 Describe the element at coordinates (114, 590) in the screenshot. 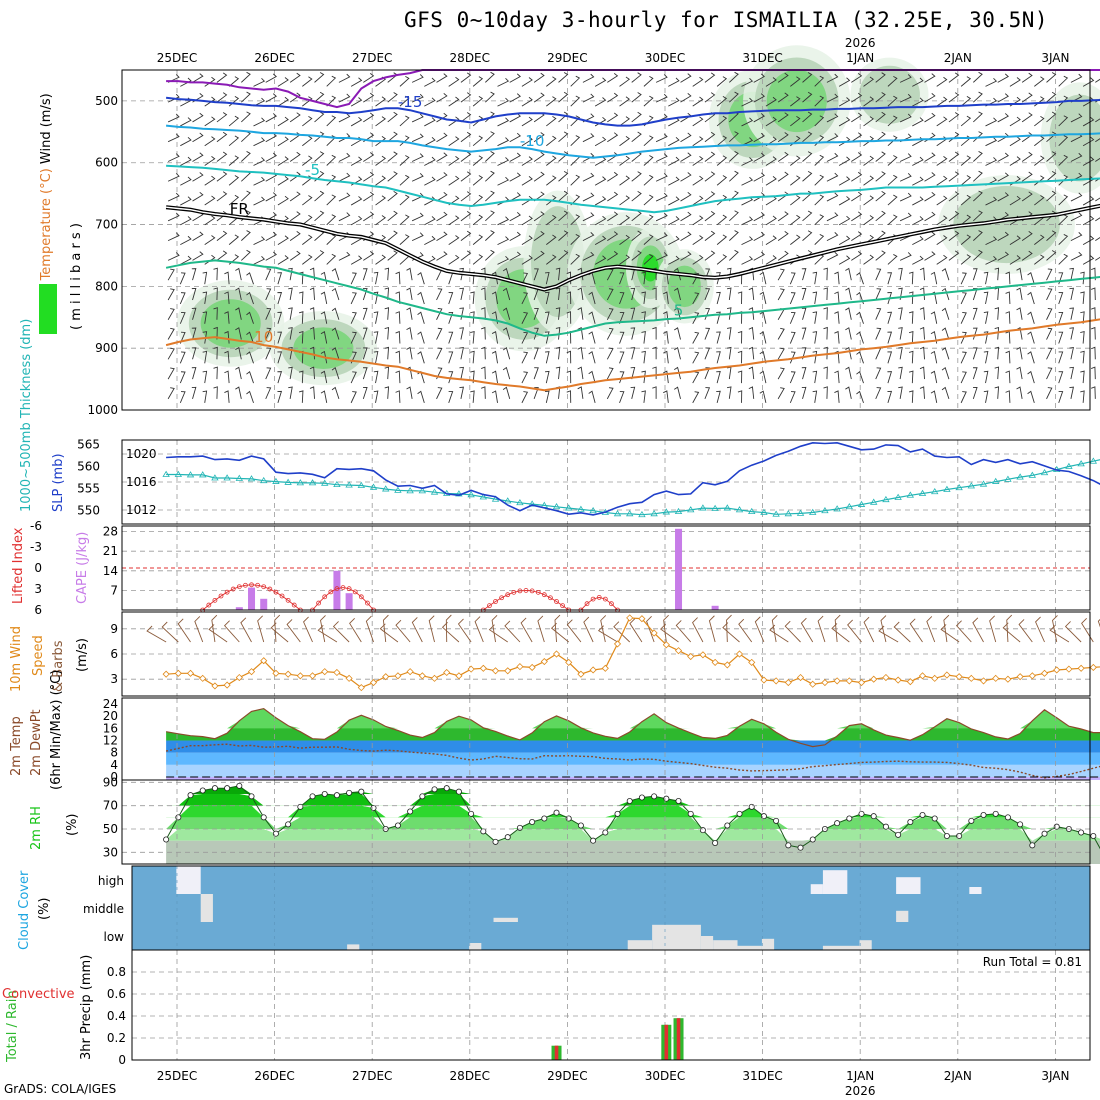

I see `cape-tick-label: 7` at that location.